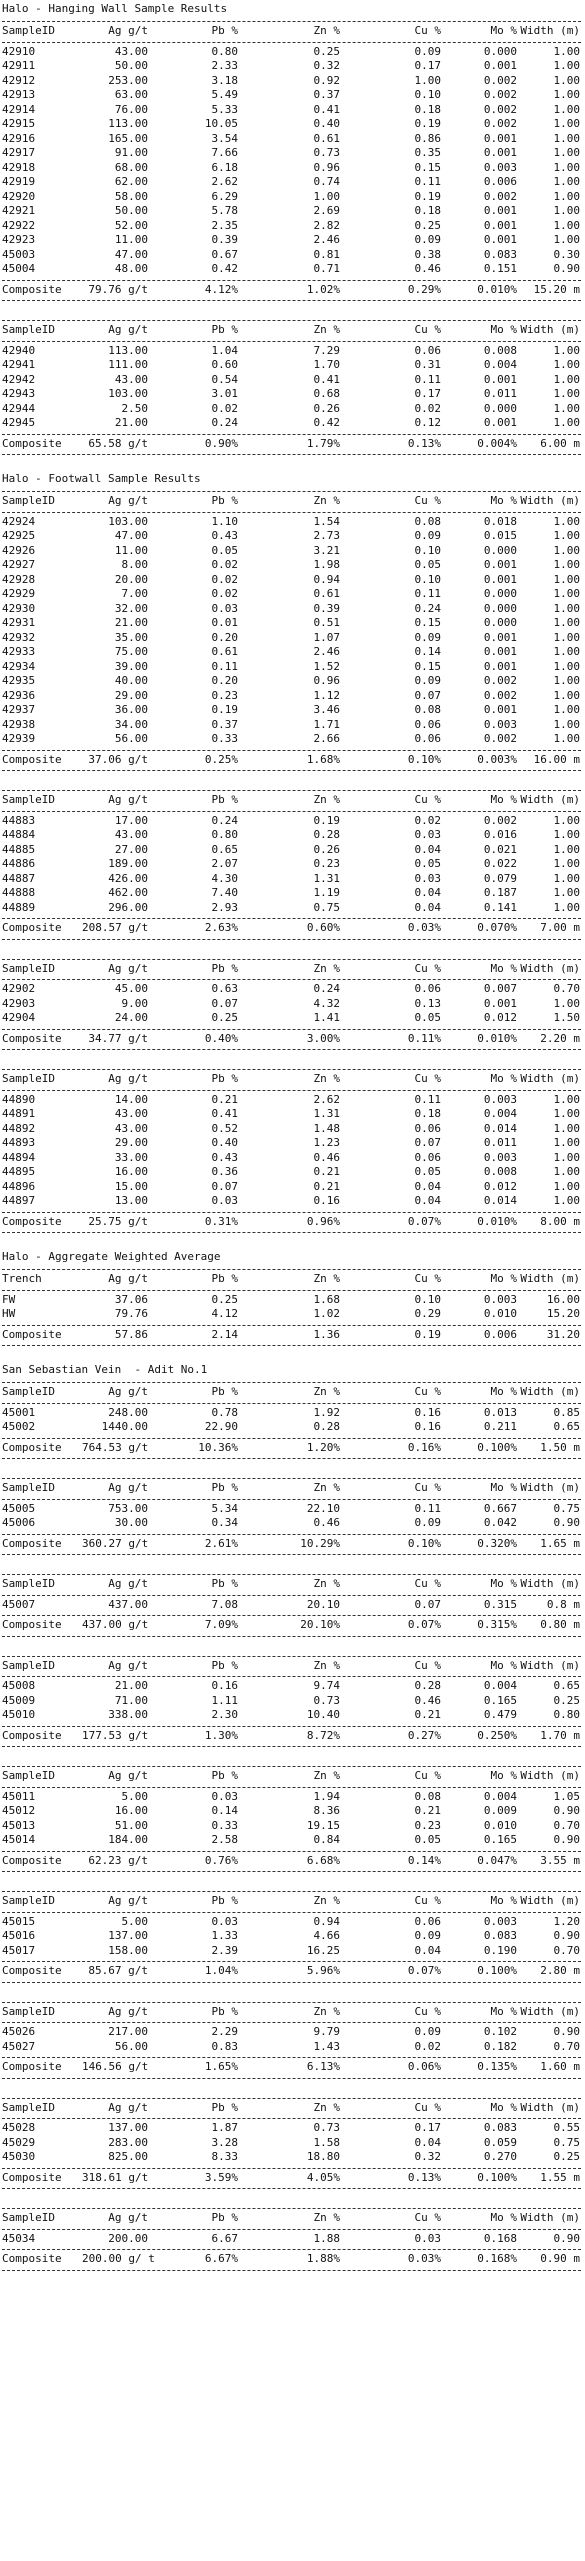 The width and height of the screenshot is (585, 2561). What do you see at coordinates (28, 2107) in the screenshot?
I see `cell: SampleID` at bounding box center [28, 2107].